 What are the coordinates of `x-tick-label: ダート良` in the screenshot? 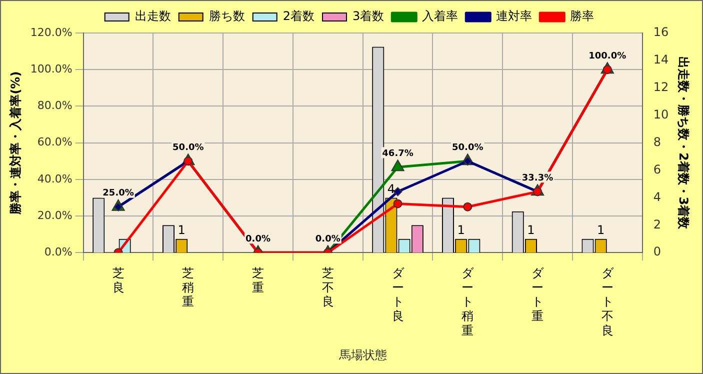 It's located at (398, 295).